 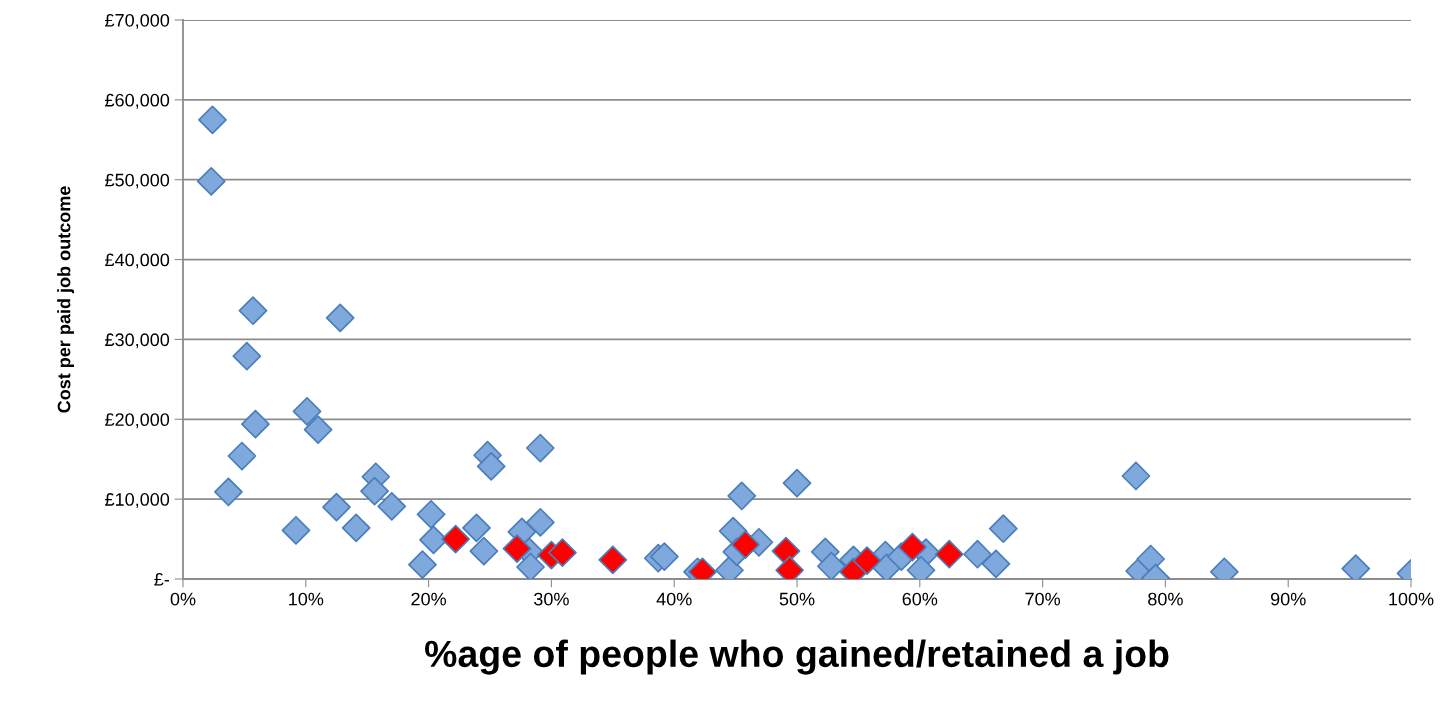 What do you see at coordinates (137, 261) in the screenshot?
I see `y-tick-label: £40,000` at bounding box center [137, 261].